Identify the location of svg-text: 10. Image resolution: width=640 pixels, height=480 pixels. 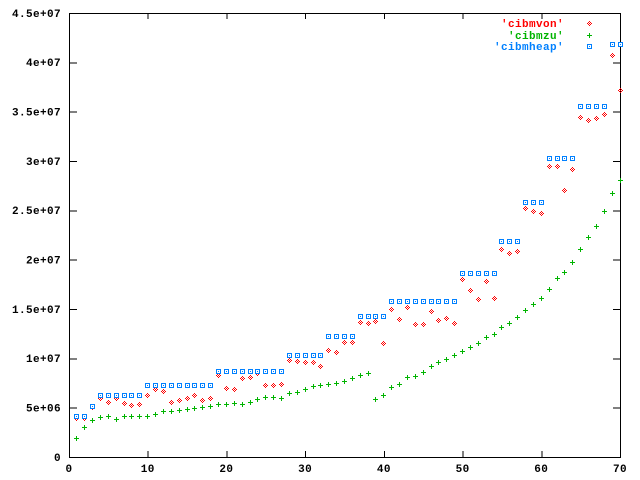
(148, 470).